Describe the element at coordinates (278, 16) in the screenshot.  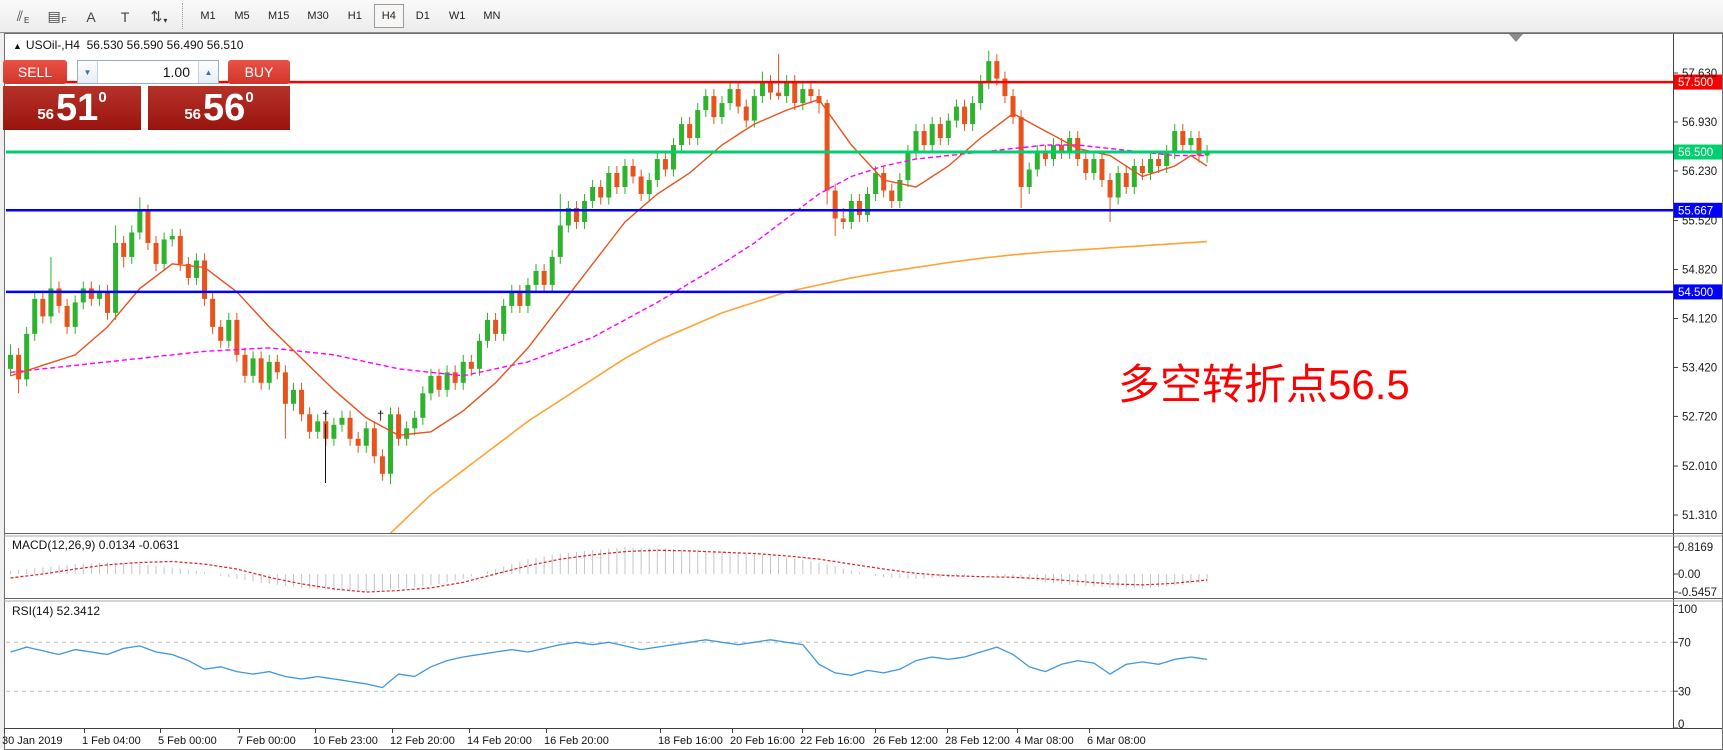
I see `tf-button-m15: M15` at that location.